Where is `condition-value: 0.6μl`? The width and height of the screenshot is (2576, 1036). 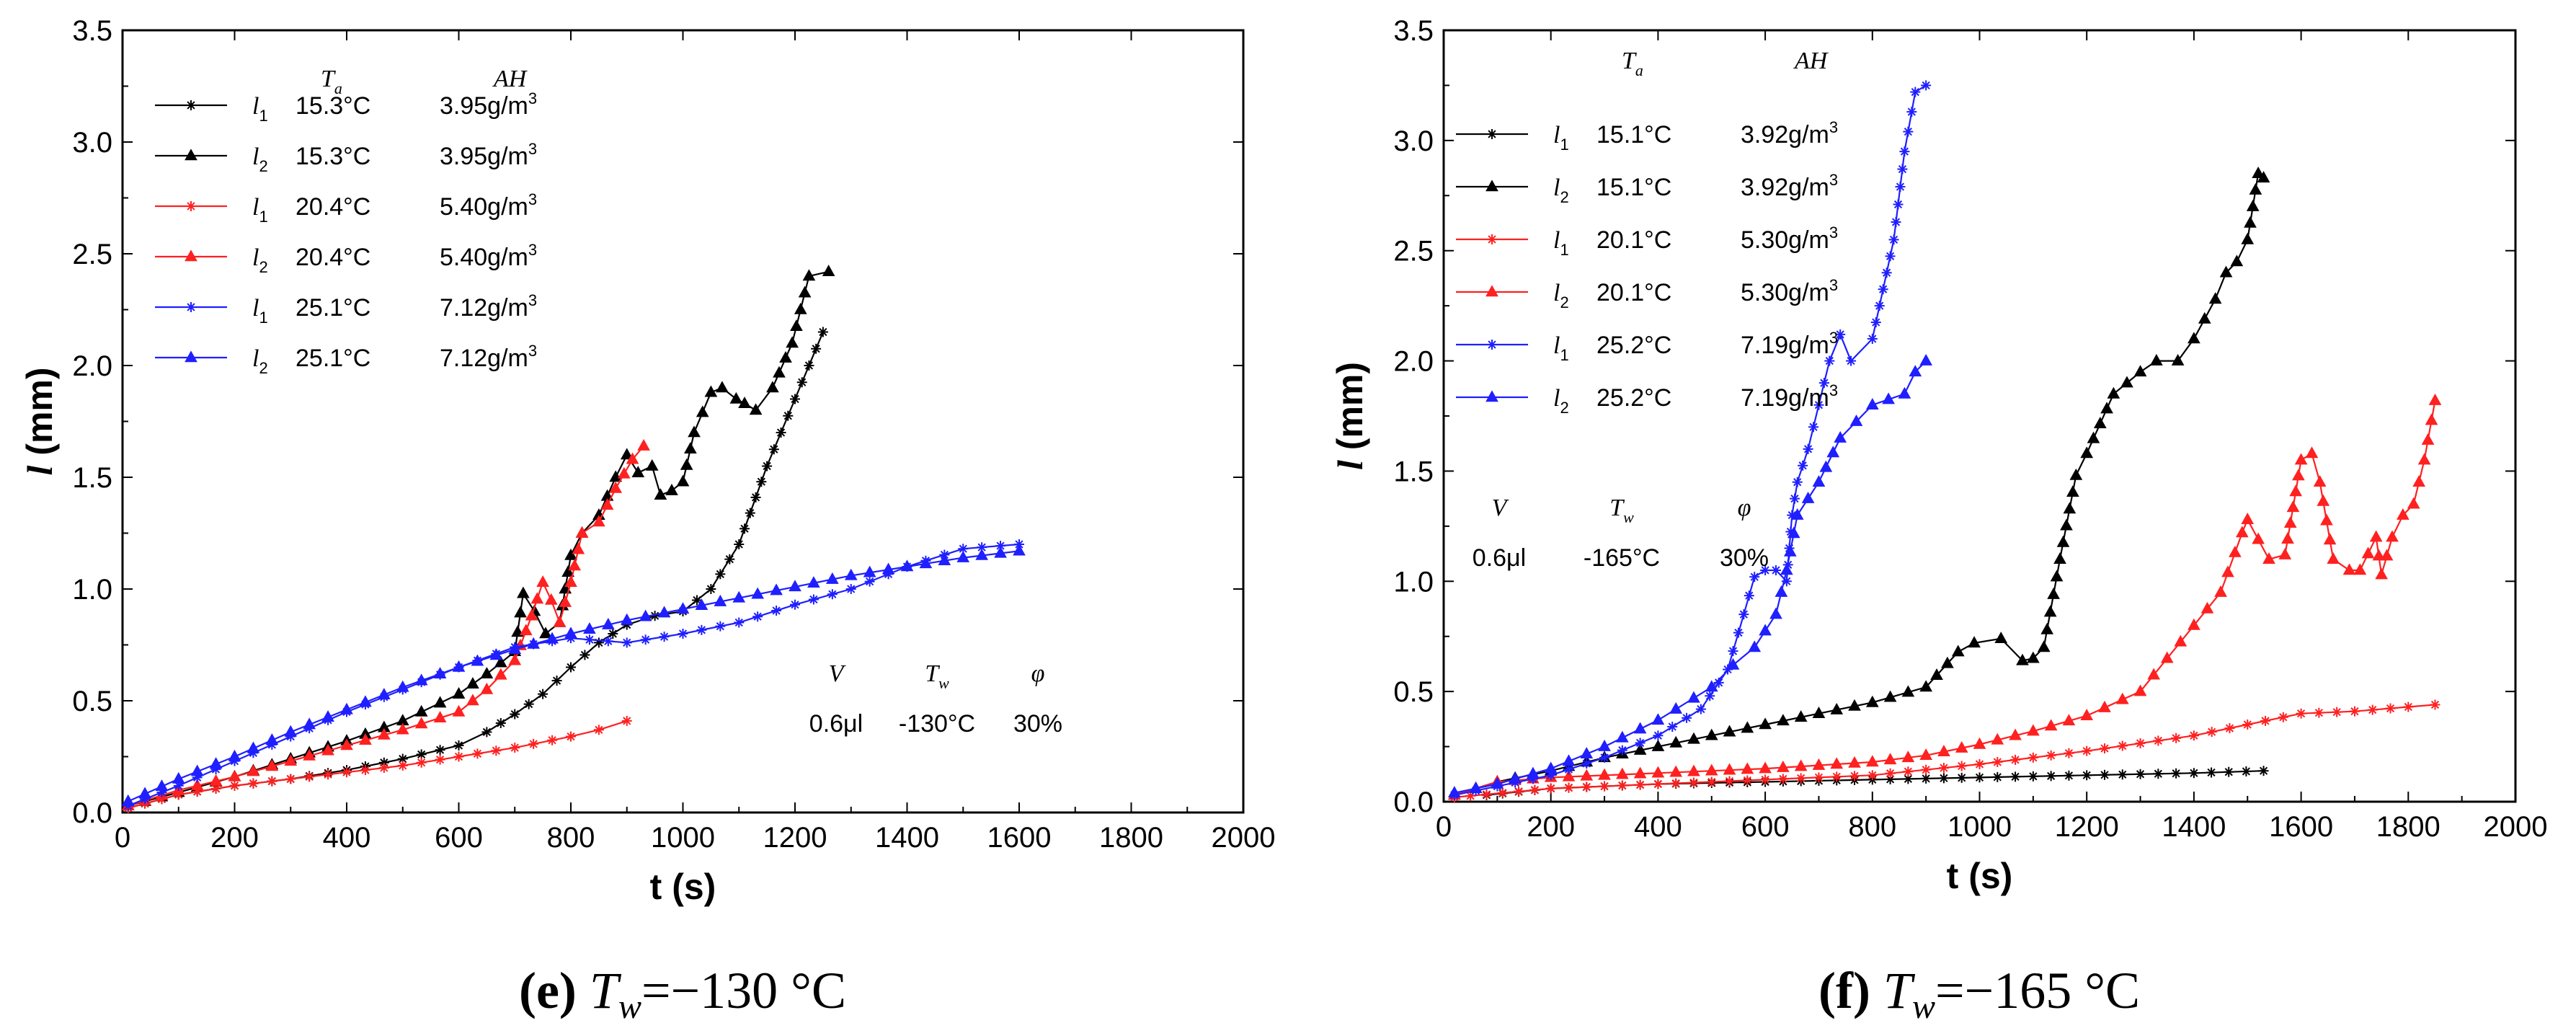 condition-value: 0.6μl is located at coordinates (836, 724).